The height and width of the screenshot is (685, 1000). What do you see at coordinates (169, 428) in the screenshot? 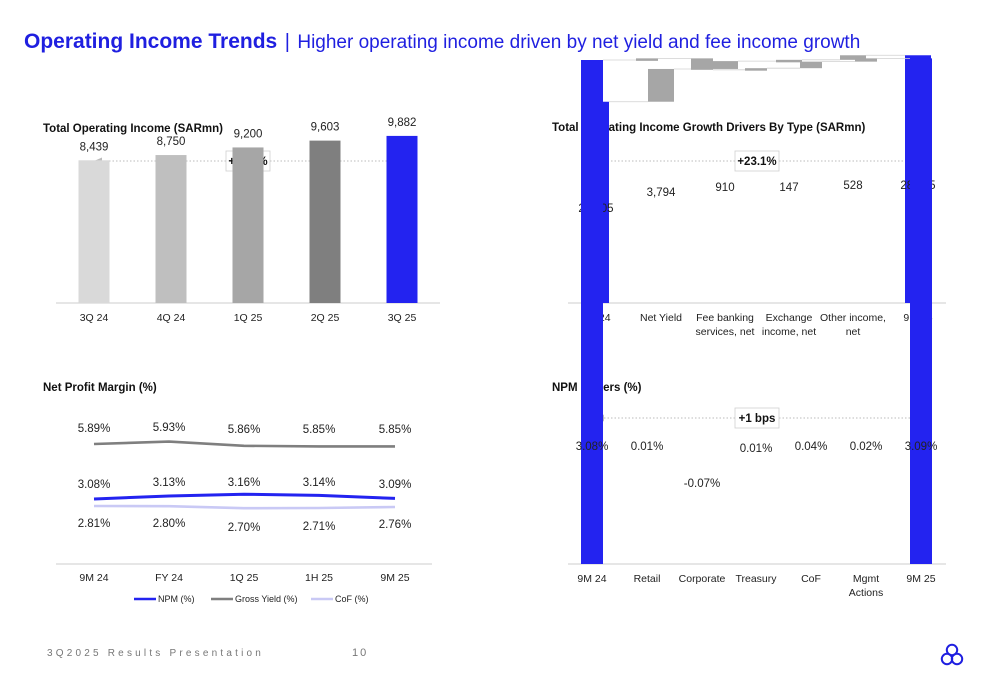
I see `npm-data-label: 5.93%` at bounding box center [169, 428].